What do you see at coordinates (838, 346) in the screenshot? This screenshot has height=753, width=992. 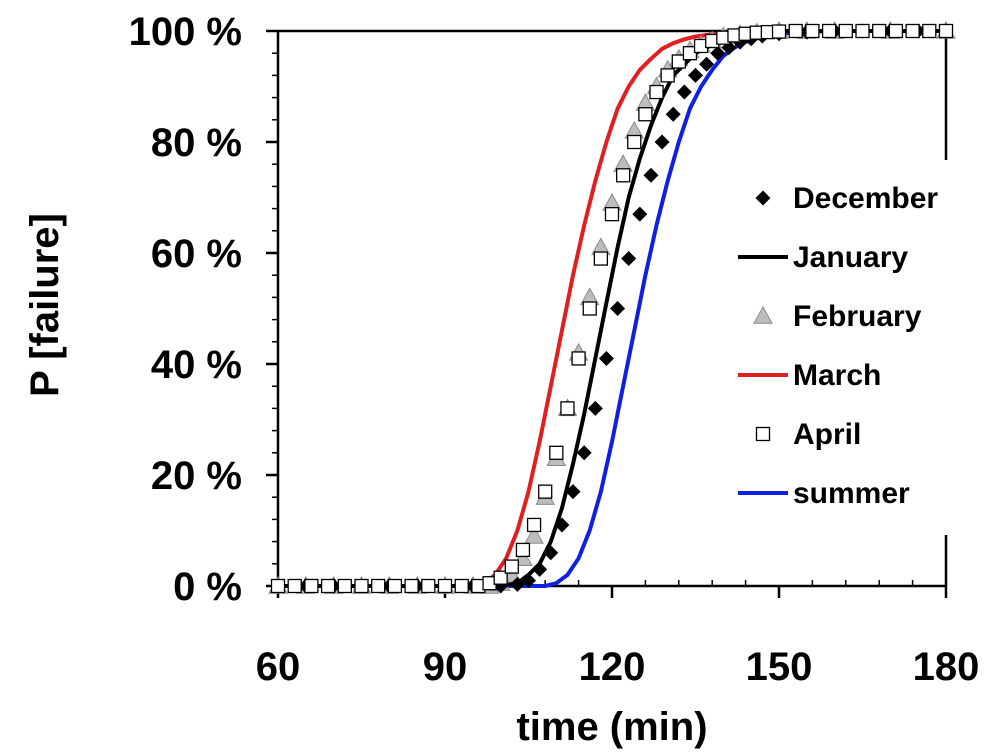 I see `legend: December January February March April summer` at bounding box center [838, 346].